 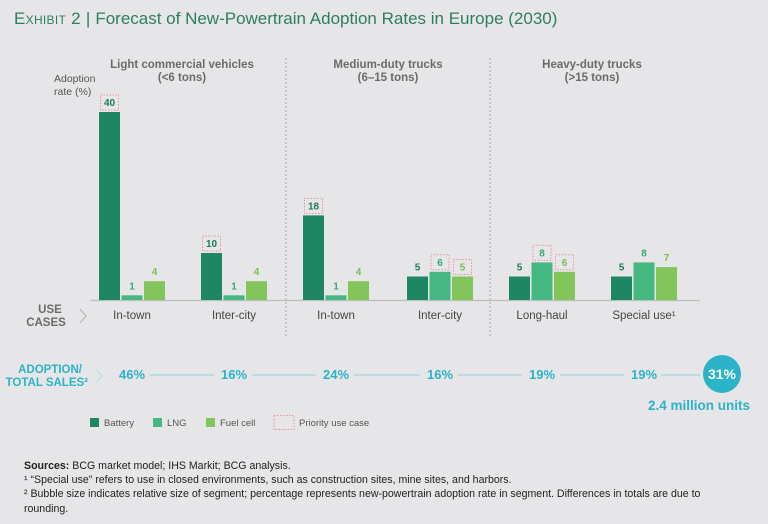 I want to click on legend-label-fuel-cell: Fuel cell, so click(x=237, y=423).